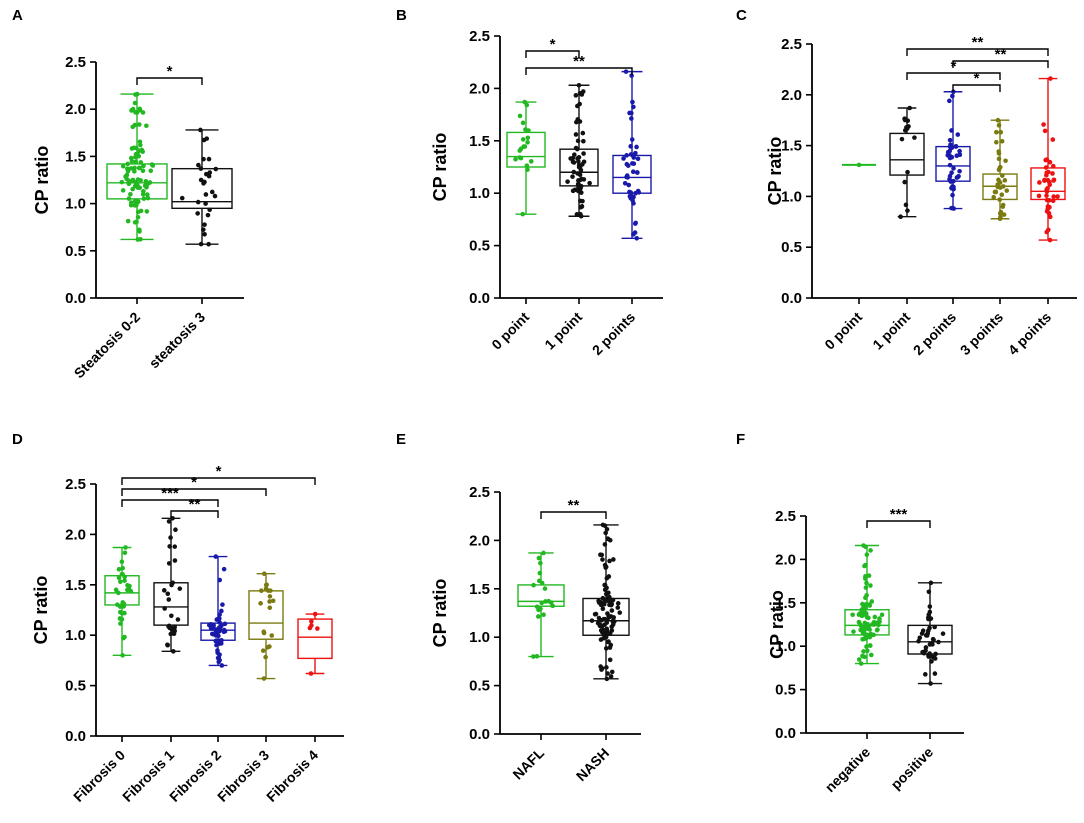  I want to click on y-tick-label: 0.0, so click(785, 733).